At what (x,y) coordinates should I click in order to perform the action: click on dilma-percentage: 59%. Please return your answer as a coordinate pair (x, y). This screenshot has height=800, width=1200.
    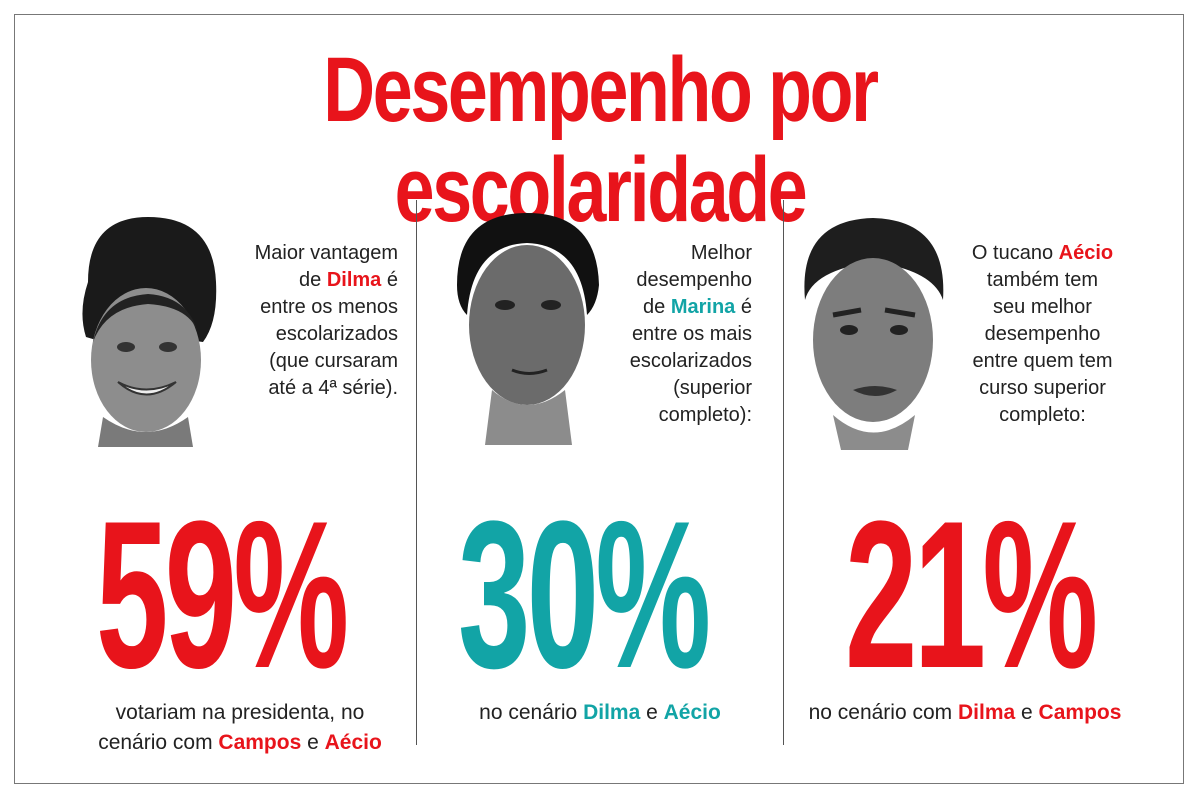
    Looking at the image, I should click on (222, 594).